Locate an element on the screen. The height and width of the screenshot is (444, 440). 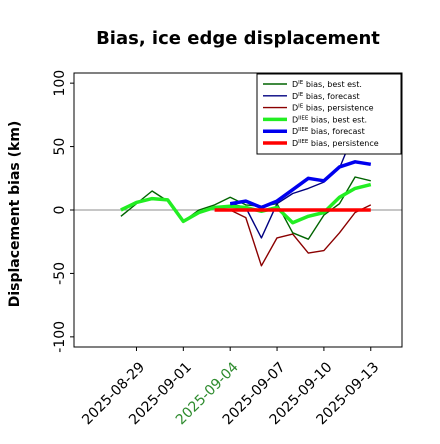
legend-entry: DIE bias, forecast is located at coordinates (326, 96).